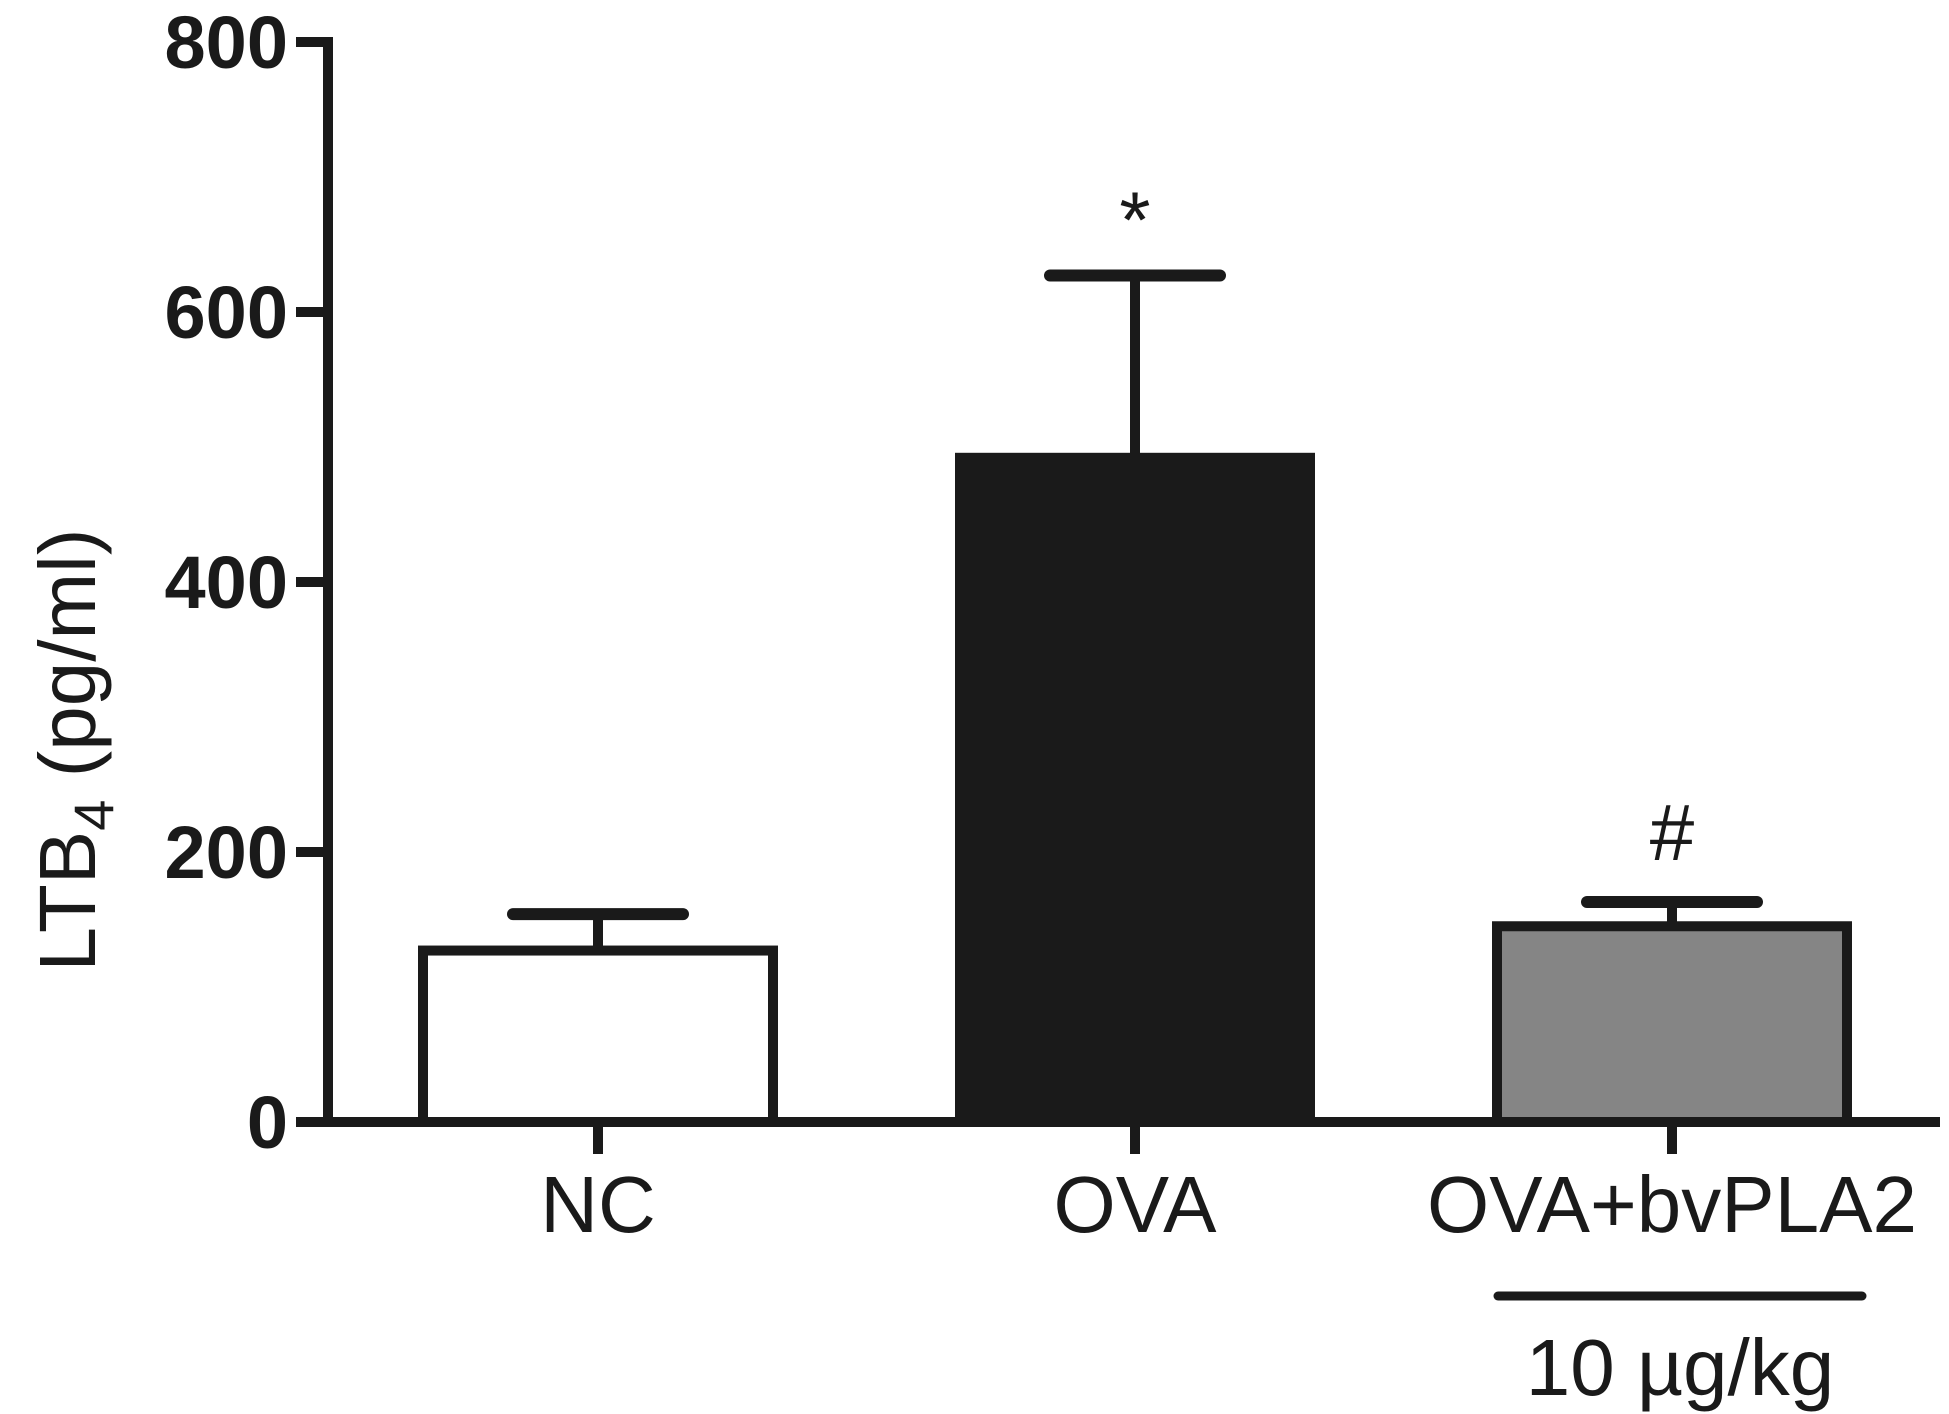 Image resolution: width=1949 pixels, height=1414 pixels. Describe the element at coordinates (267, 1122) in the screenshot. I see `y-tick-label-0: 0` at that location.